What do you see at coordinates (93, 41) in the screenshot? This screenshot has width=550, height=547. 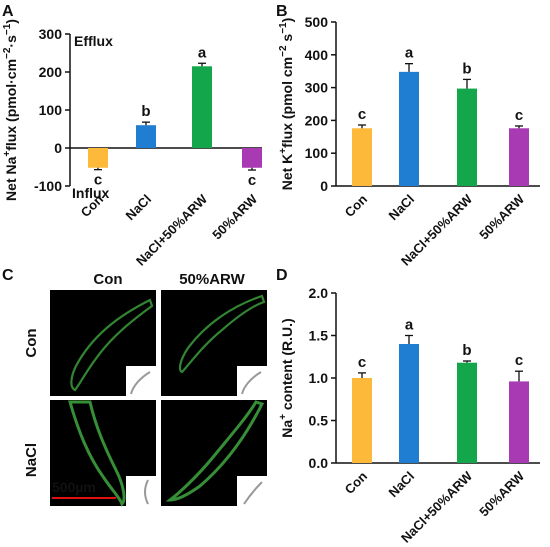 I see `efflux-label: Efflux` at bounding box center [93, 41].